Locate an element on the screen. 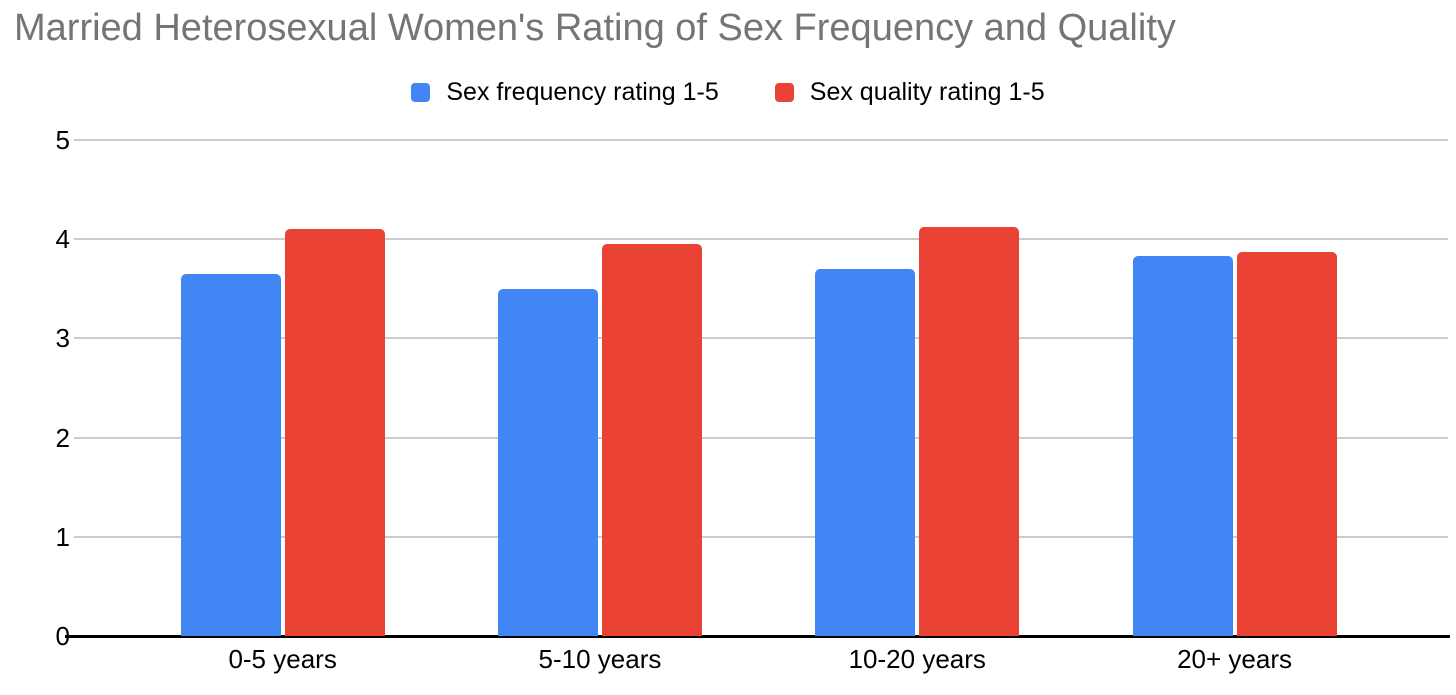 The height and width of the screenshot is (695, 1456). bar-frequency-20-years is located at coordinates (1182, 446).